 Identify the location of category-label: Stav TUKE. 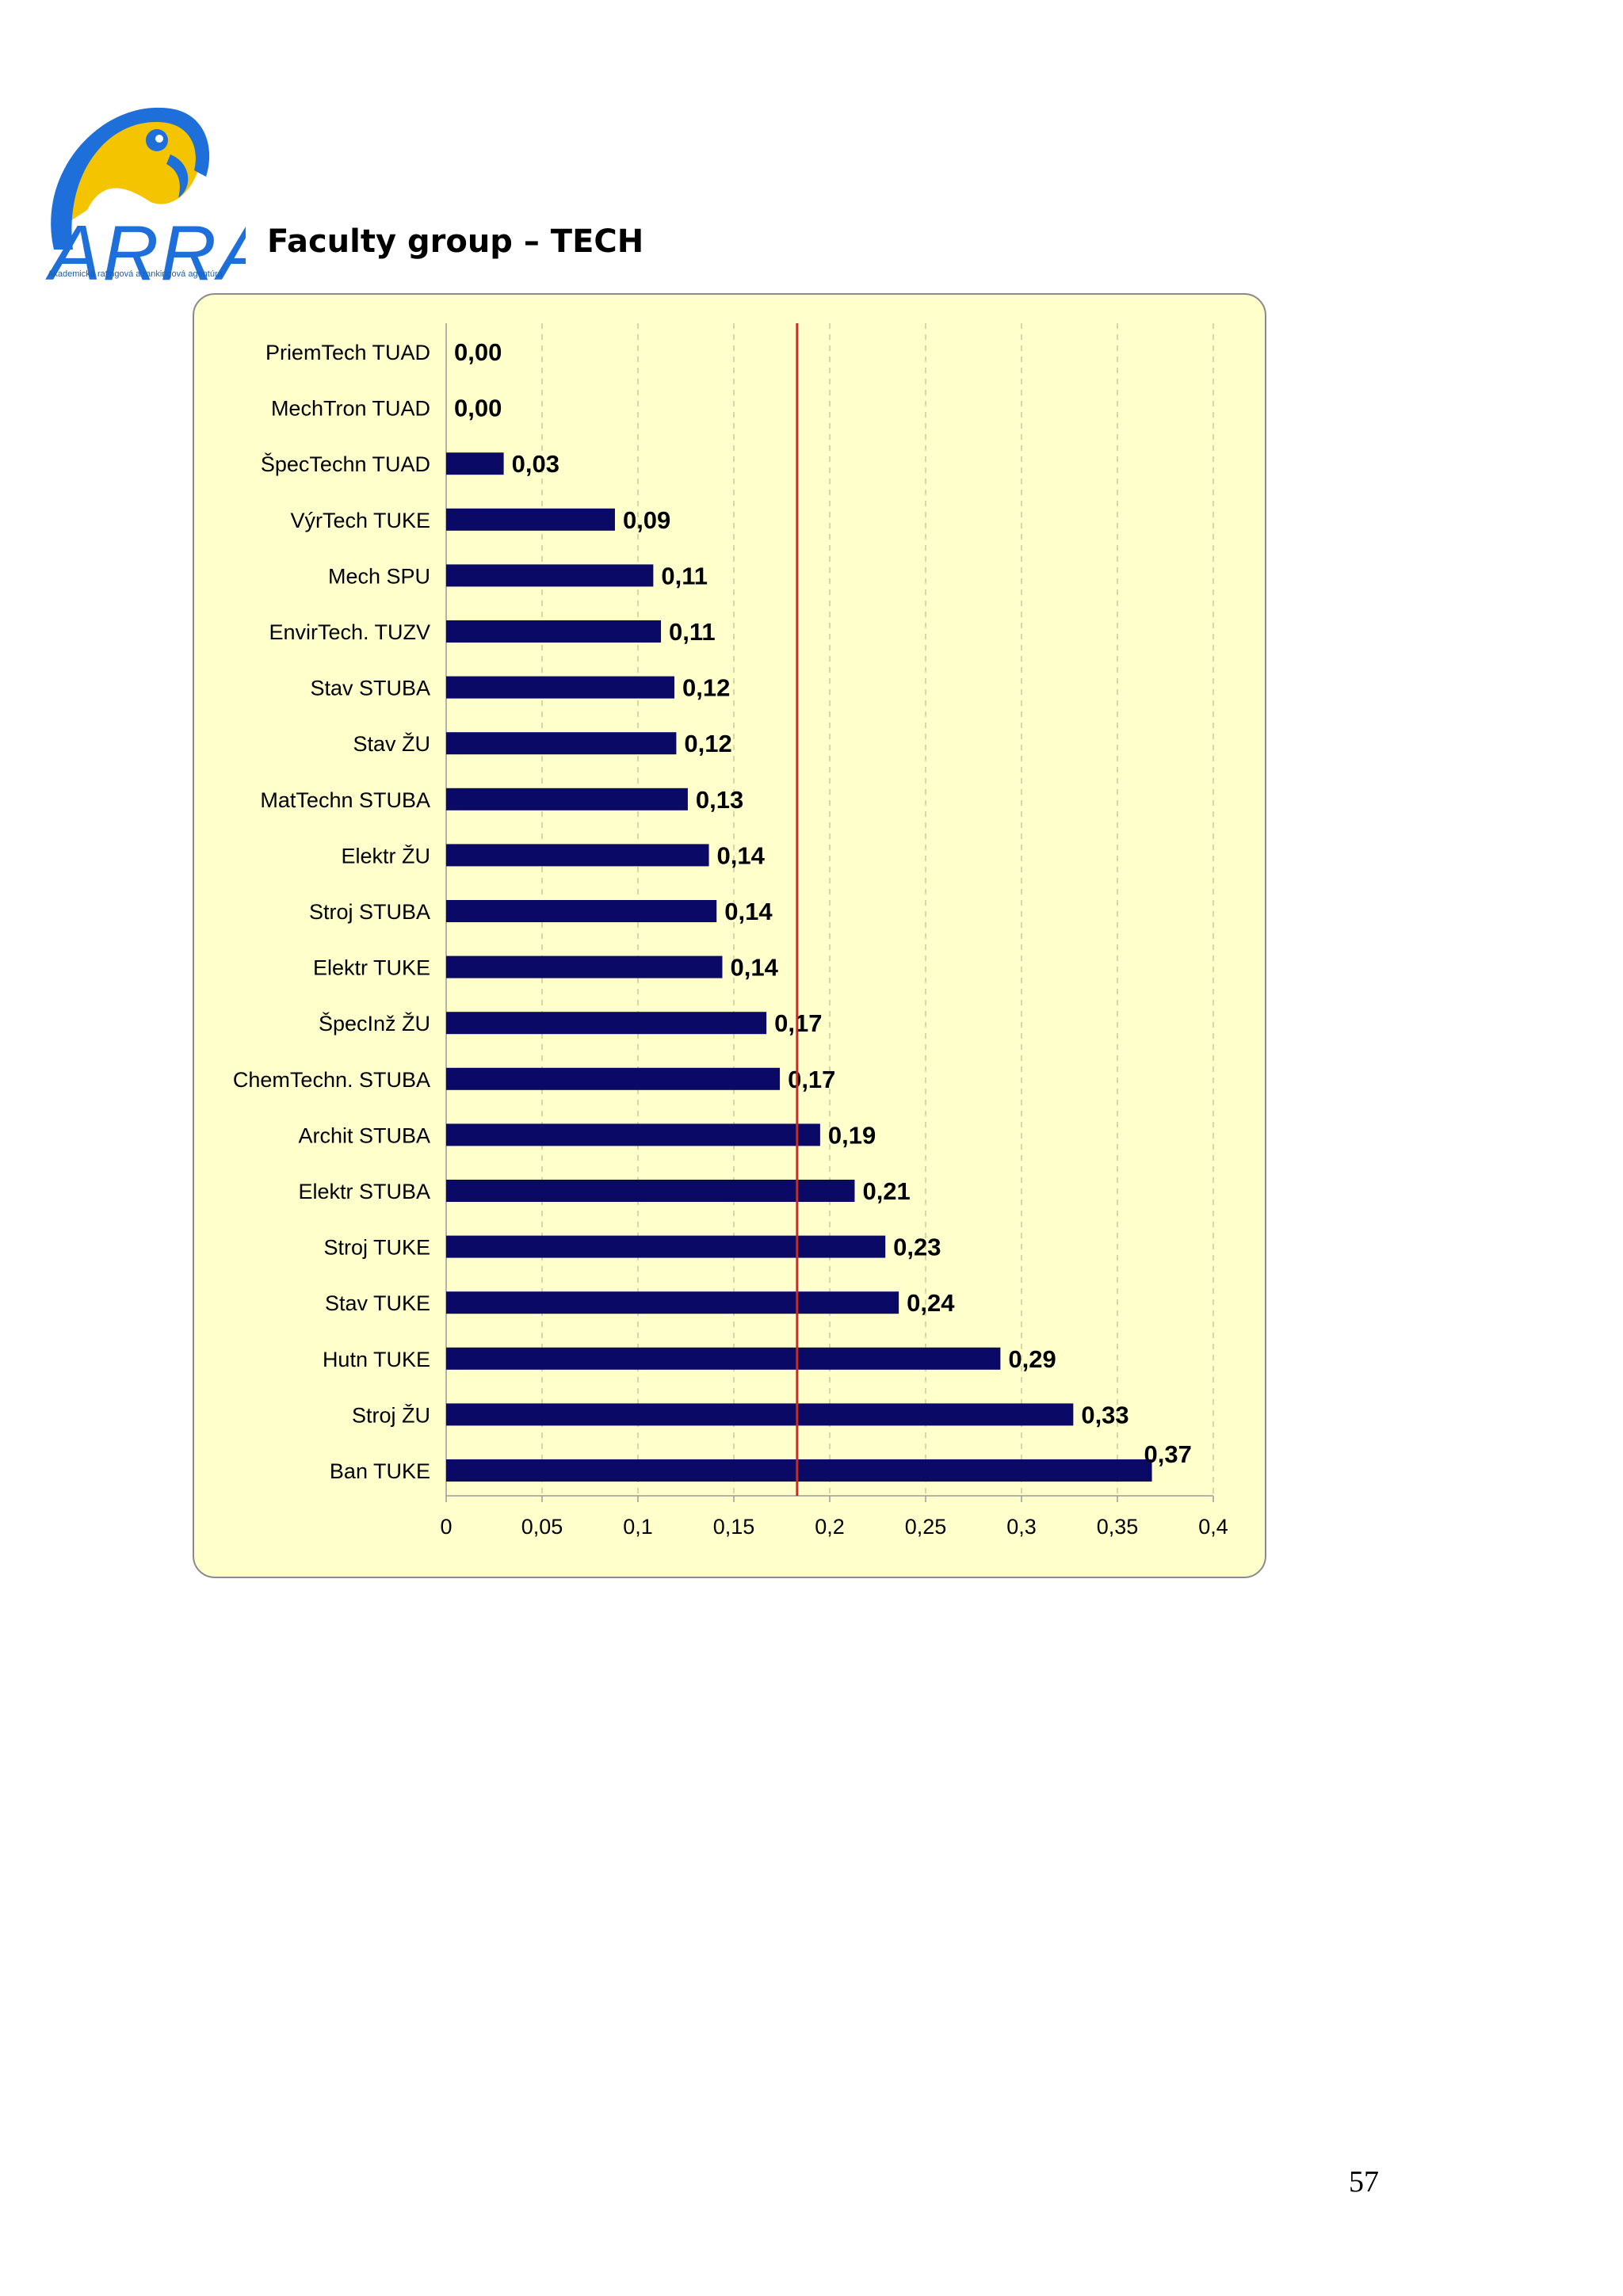
(377, 1303).